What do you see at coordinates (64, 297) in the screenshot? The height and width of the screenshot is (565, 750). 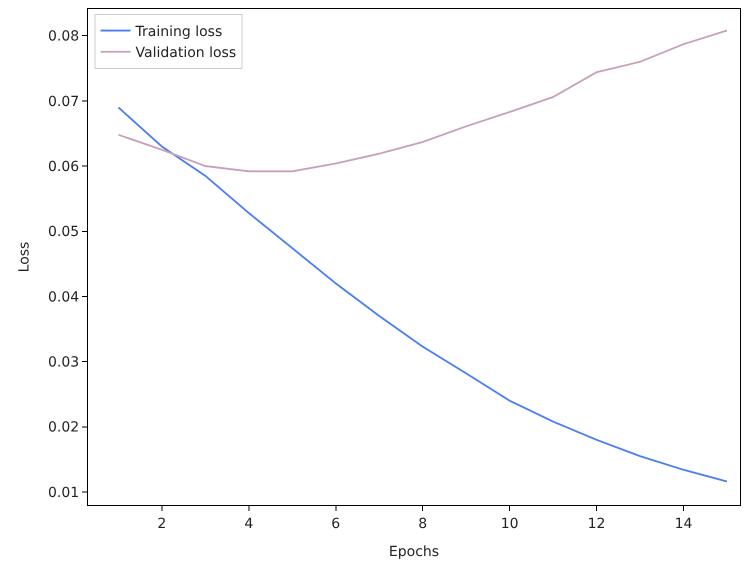 I see `y-tick-label: 0.04` at bounding box center [64, 297].